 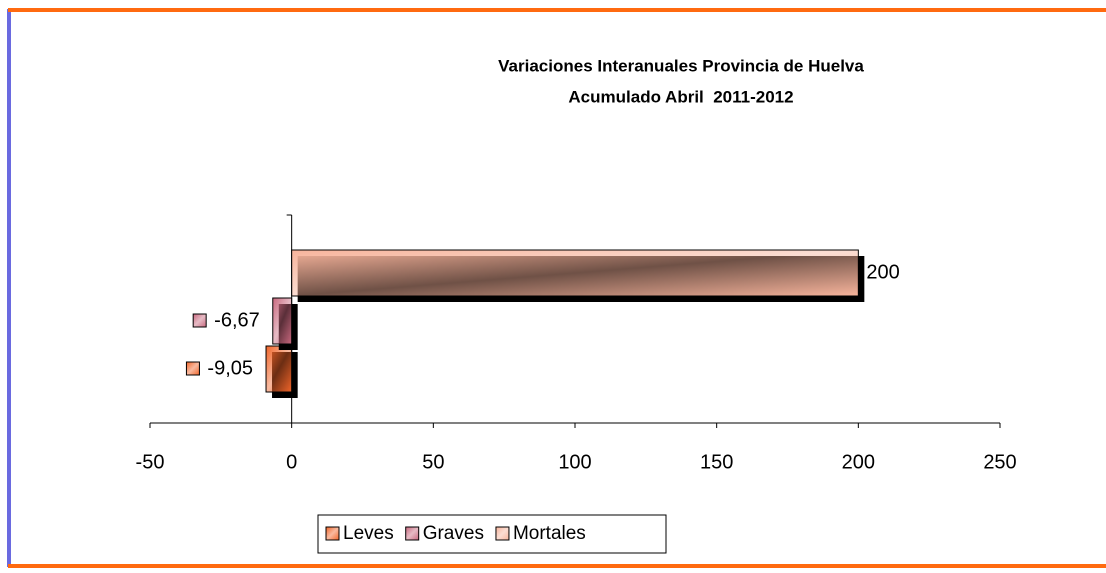 What do you see at coordinates (291, 462) in the screenshot?
I see `x-tick-label: 0` at bounding box center [291, 462].